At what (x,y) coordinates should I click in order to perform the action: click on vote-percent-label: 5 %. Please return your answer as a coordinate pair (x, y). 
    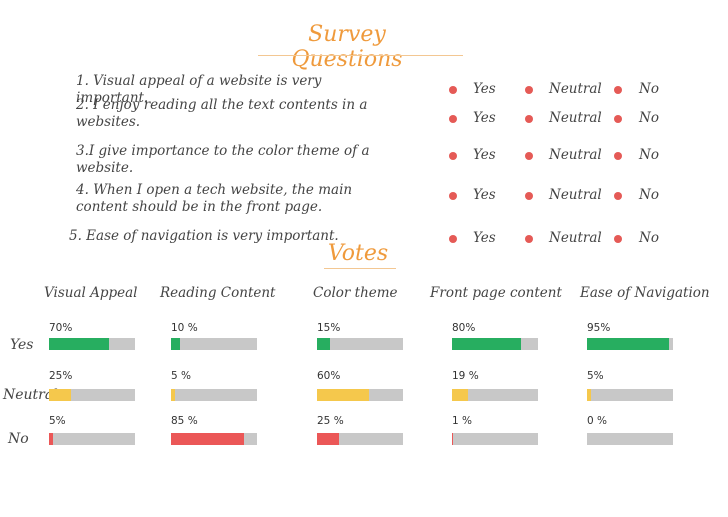
    Looking at the image, I should click on (181, 376).